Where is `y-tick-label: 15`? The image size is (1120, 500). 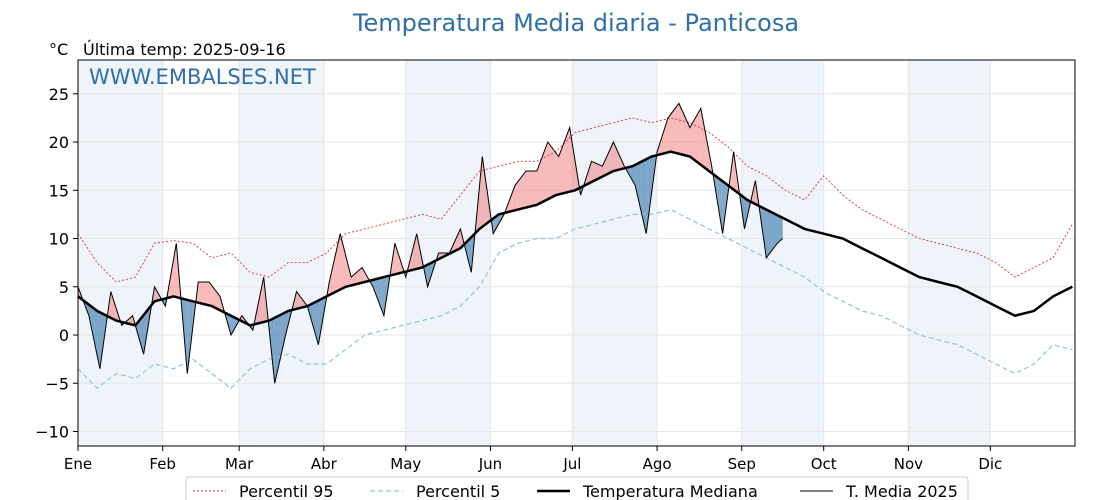 y-tick-label: 15 is located at coordinates (59, 190).